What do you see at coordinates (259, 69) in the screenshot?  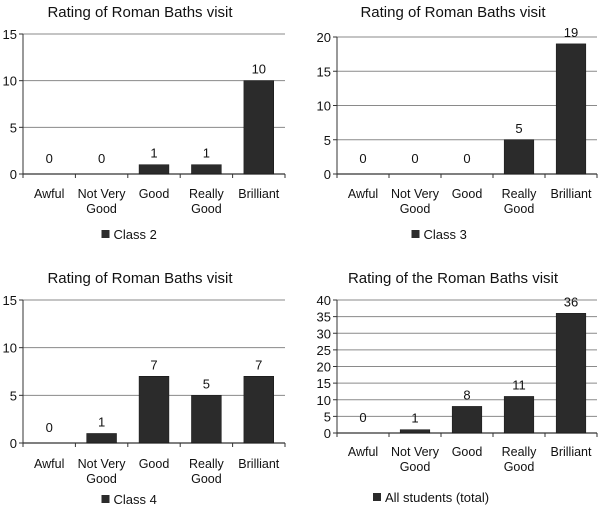 I see `data-label: 10` at bounding box center [259, 69].